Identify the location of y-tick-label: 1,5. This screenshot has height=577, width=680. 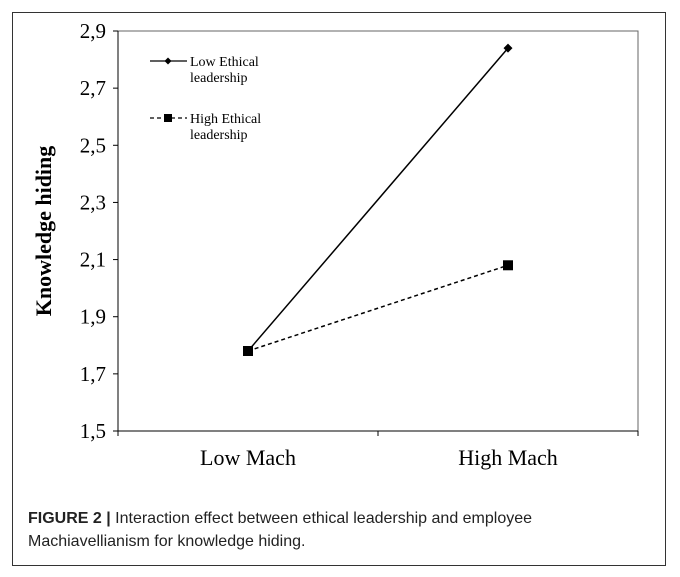
(93, 431).